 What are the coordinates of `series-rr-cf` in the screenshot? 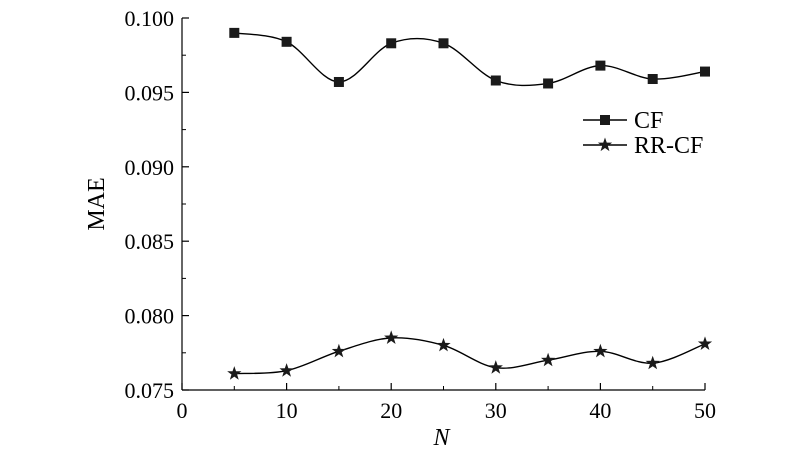 It's located at (470, 355).